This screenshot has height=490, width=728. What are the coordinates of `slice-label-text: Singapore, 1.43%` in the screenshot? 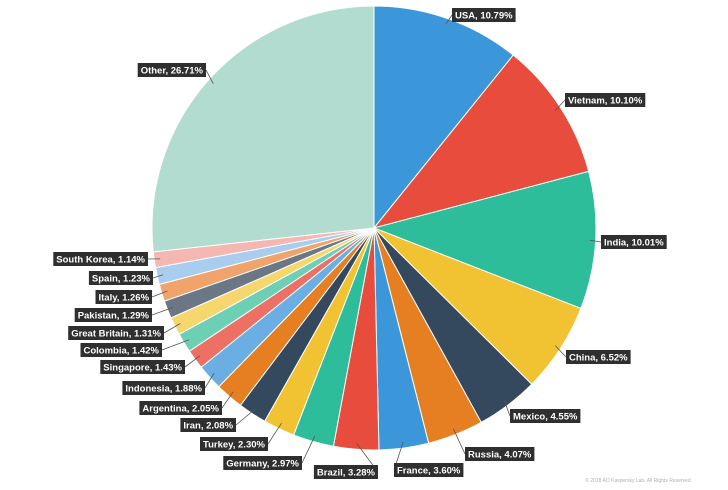 It's located at (142, 368).